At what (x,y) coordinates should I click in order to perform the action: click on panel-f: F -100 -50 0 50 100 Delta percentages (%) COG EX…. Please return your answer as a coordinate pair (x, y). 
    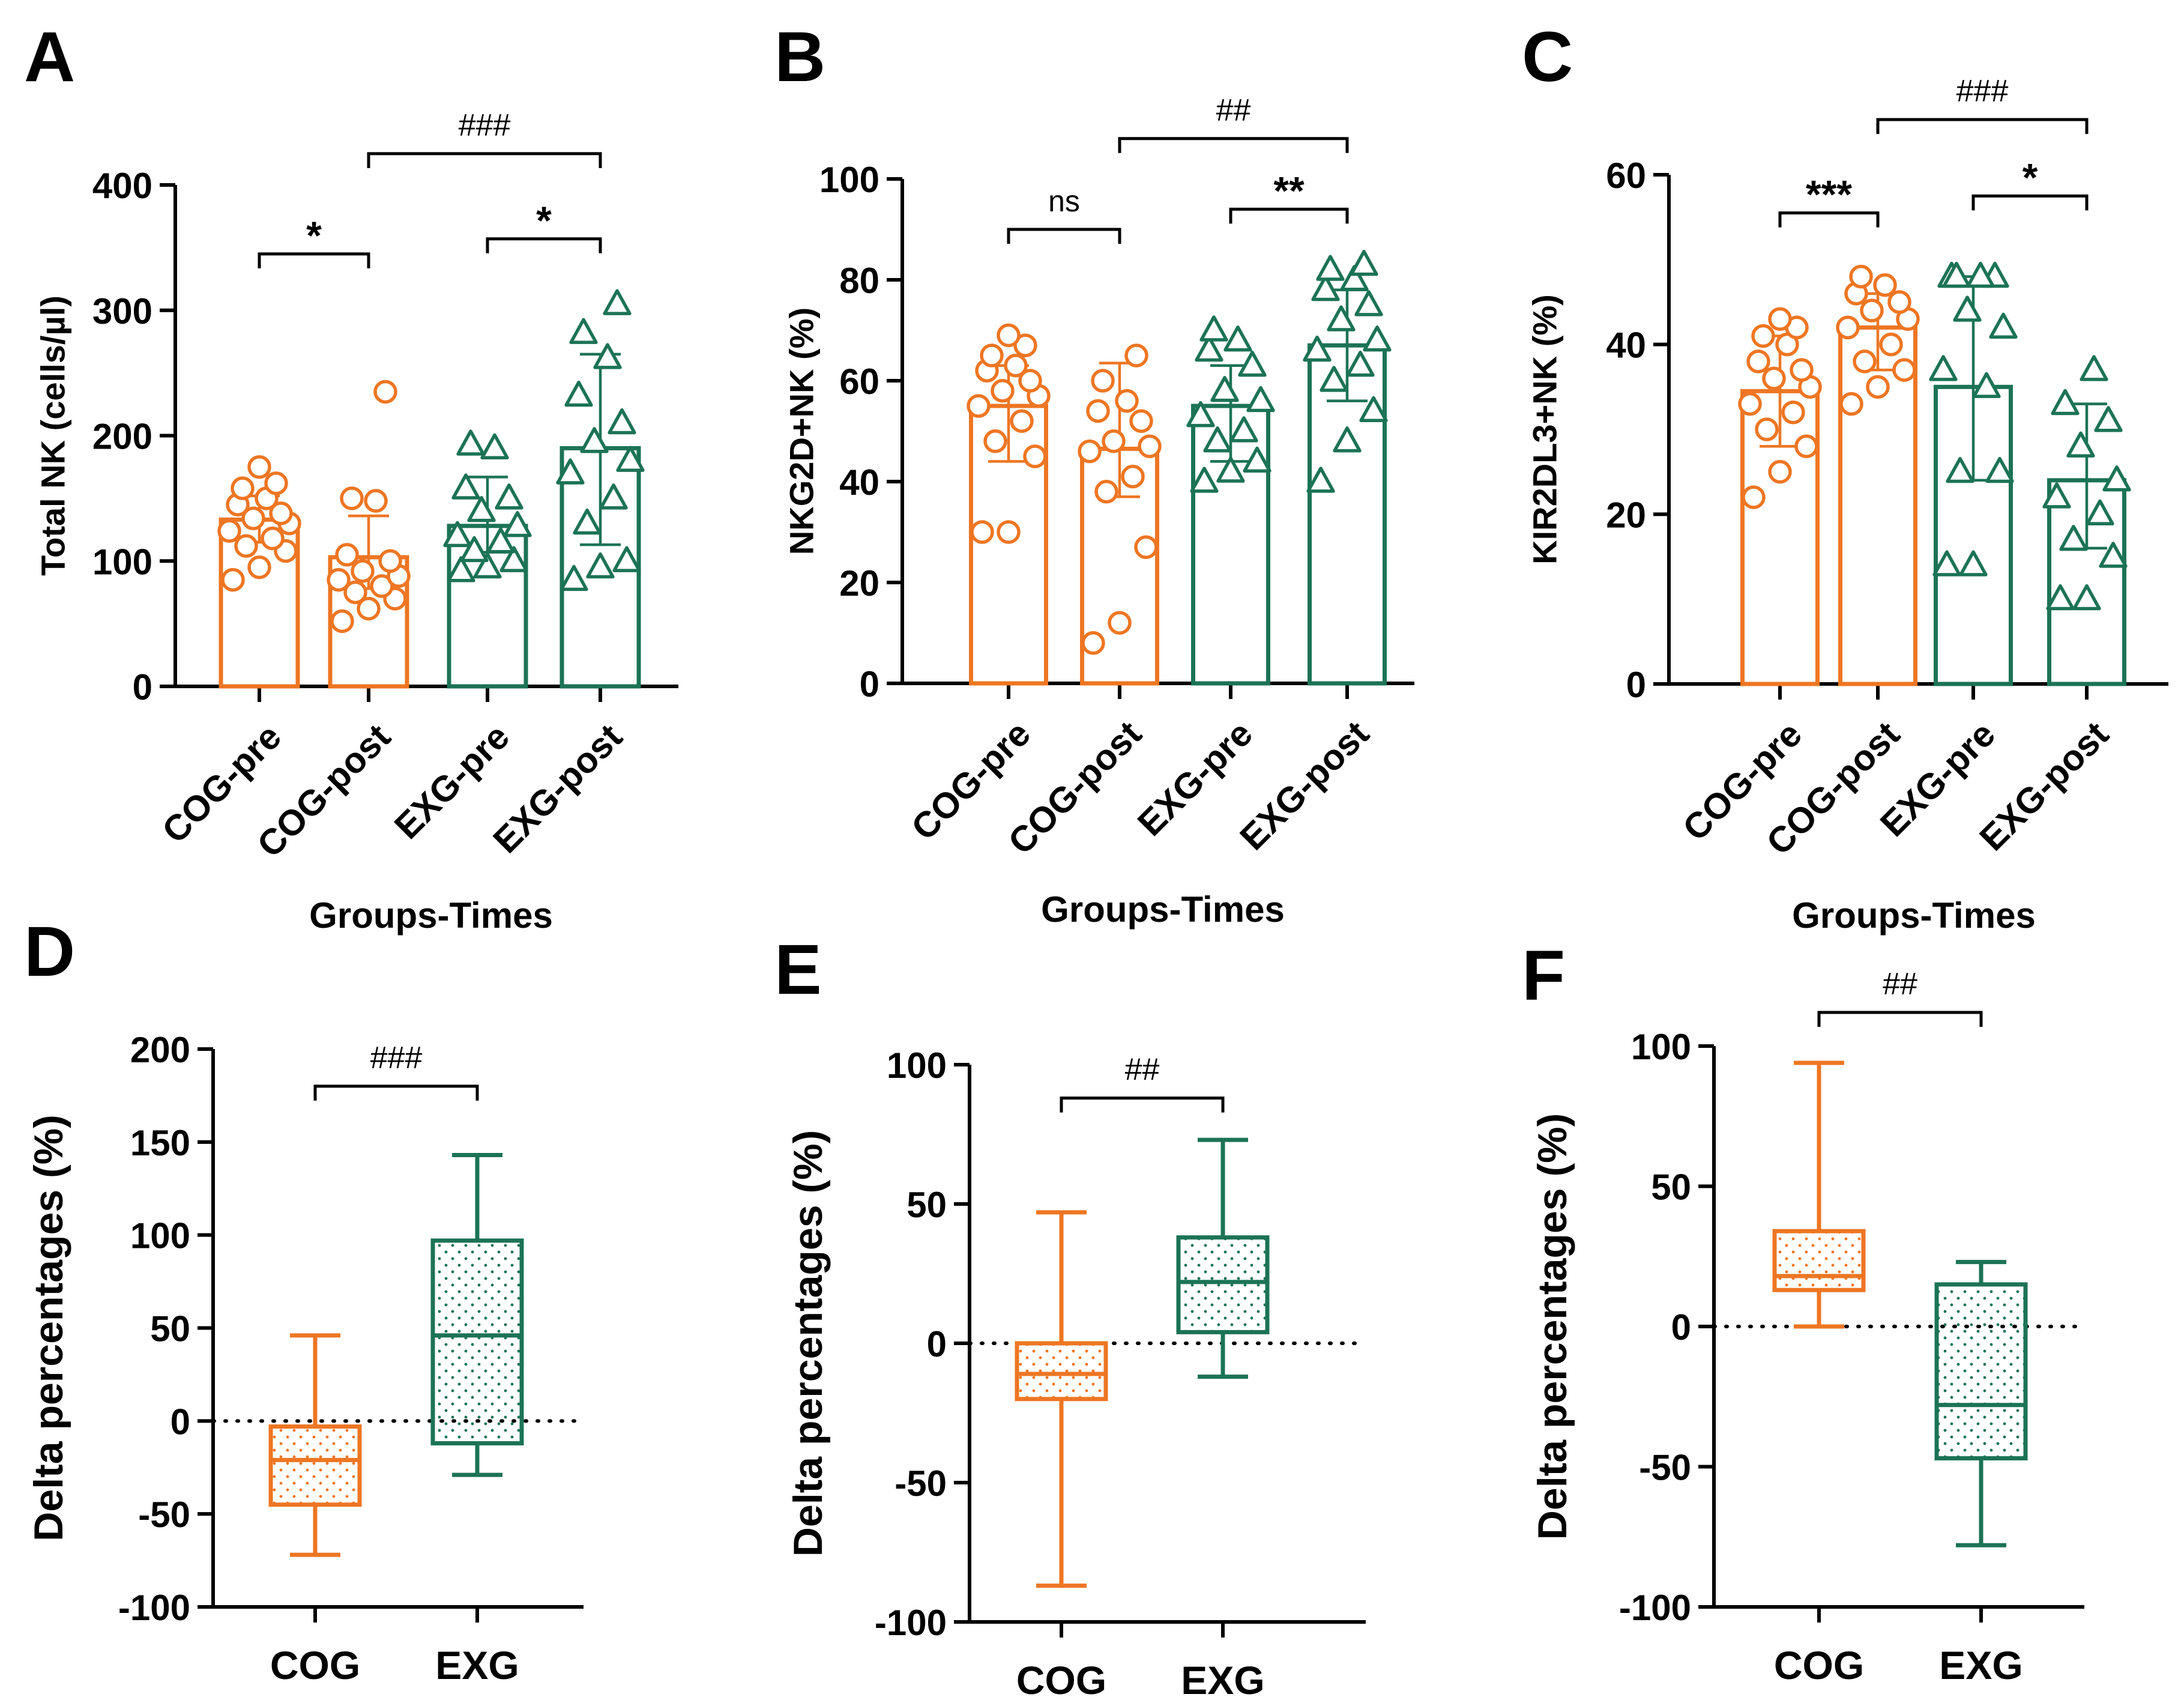
    Looking at the image, I should click on (1804, 1311).